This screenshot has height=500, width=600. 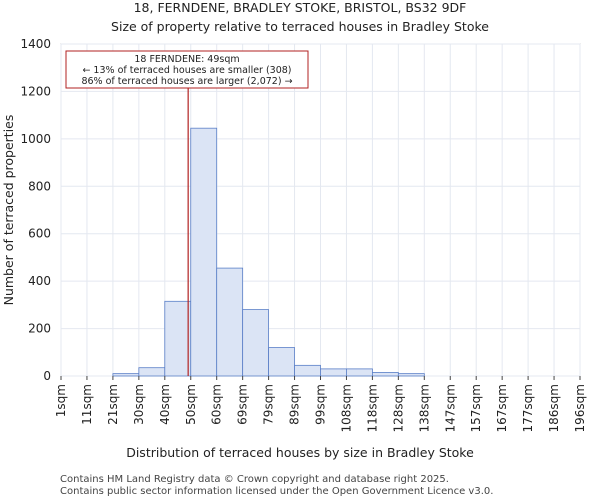 I want to click on x-tick-label: 60sqm, so click(x=217, y=404).